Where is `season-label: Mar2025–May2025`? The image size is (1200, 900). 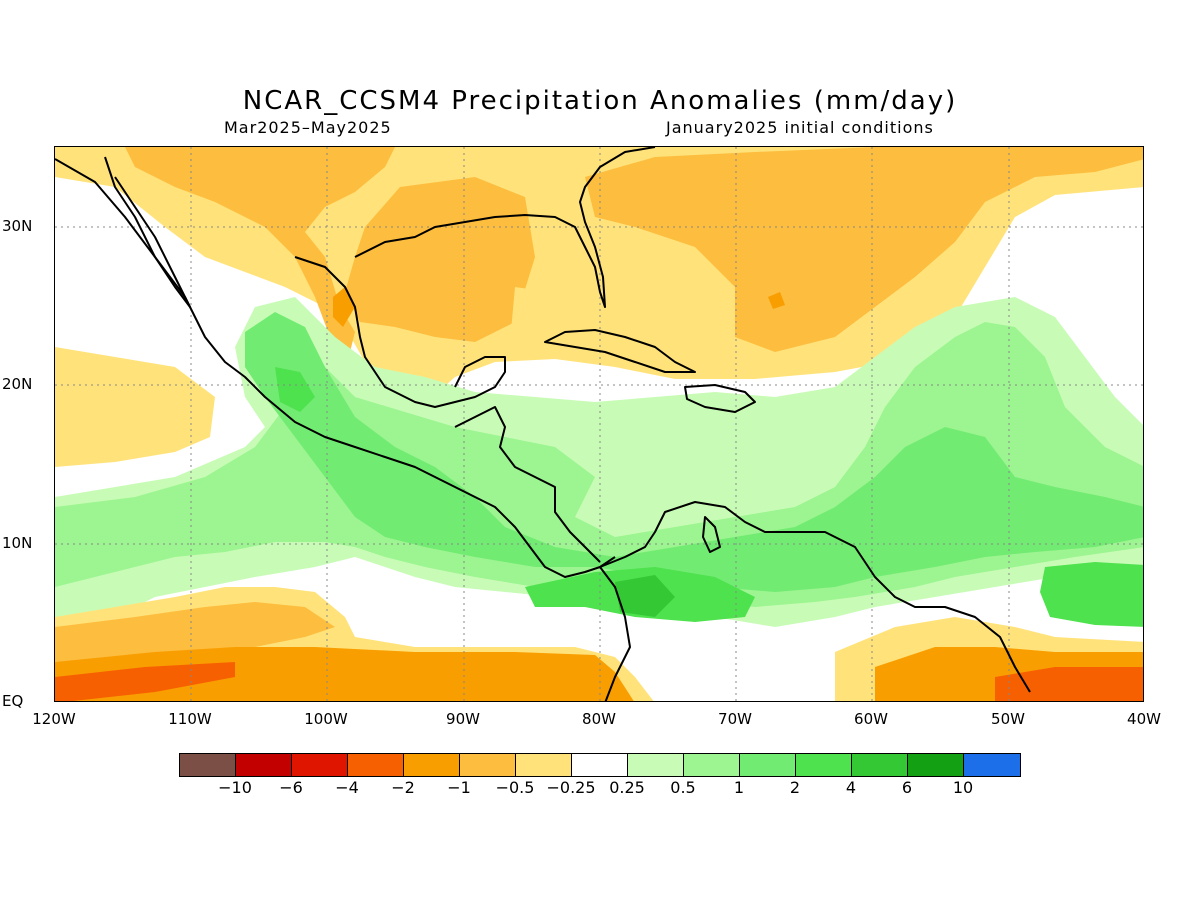
season-label: Mar2025–May2025 is located at coordinates (308, 127).